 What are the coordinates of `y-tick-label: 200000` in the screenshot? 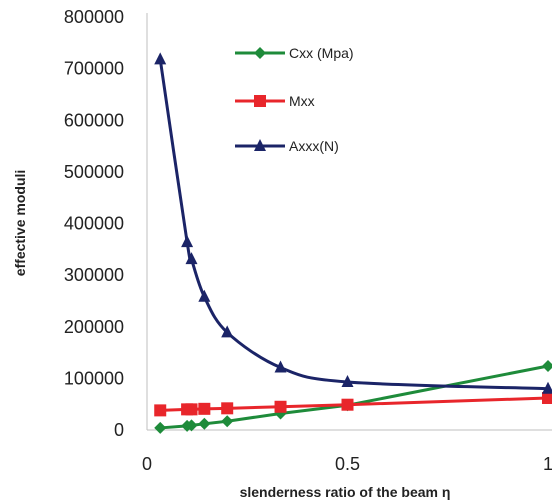 It's located at (94, 327).